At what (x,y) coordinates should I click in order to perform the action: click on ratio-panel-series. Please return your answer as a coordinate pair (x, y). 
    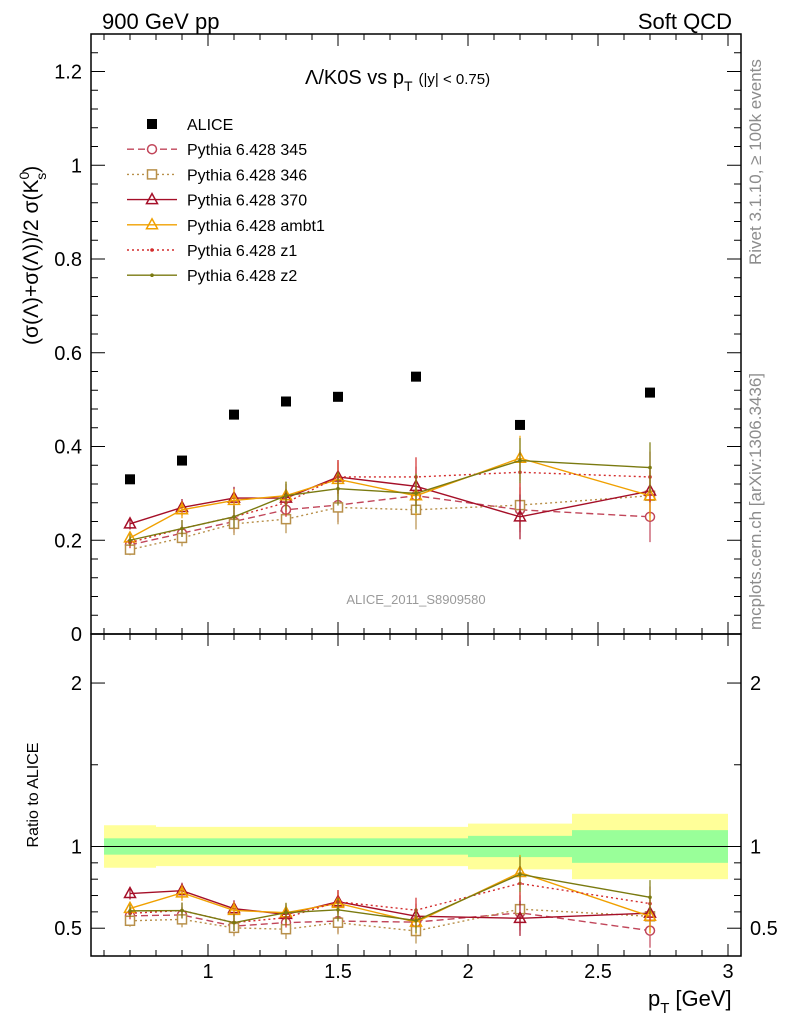
    Looking at the image, I should click on (390, 901).